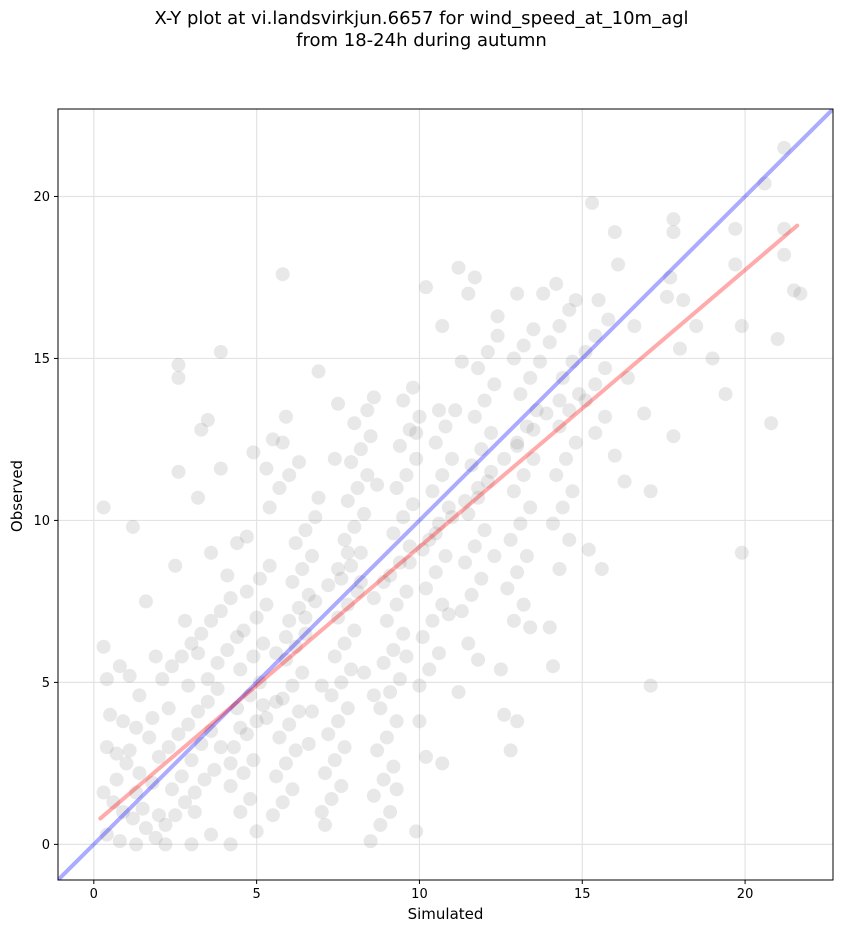  What do you see at coordinates (46, 683) in the screenshot?
I see `y-tick-label: 5` at bounding box center [46, 683].